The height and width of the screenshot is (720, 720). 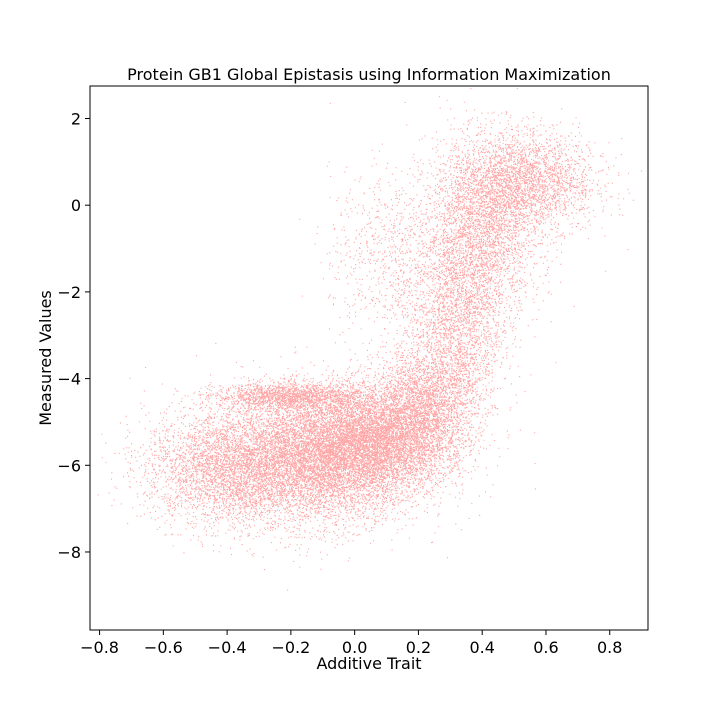 I want to click on y-axis-label: Measured Values, so click(x=45, y=358).